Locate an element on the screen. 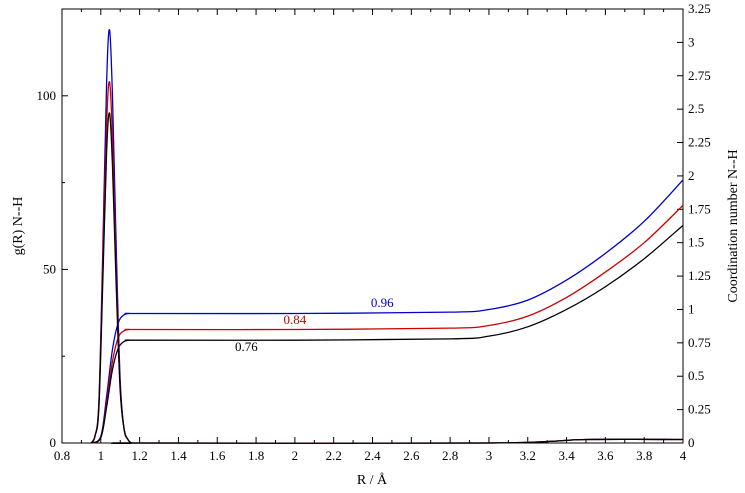 This screenshot has height=493, width=745. y-left-tick-label: 100 is located at coordinates (47, 95).